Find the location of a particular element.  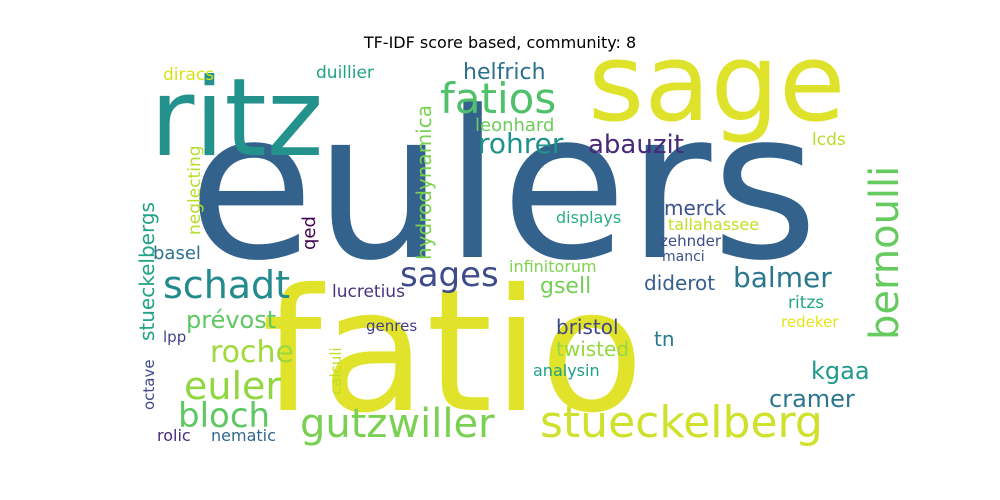

word-displays: displays is located at coordinates (588, 217).